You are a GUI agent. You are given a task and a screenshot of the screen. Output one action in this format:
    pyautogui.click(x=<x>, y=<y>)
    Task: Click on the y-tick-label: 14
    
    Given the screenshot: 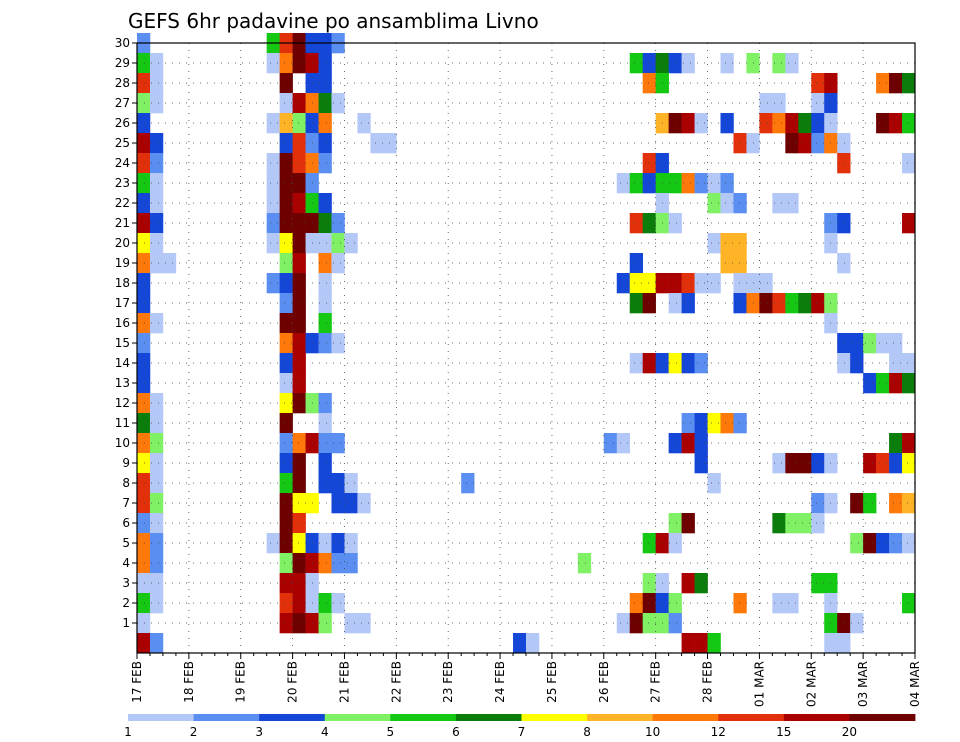 What is the action you would take?
    pyautogui.click(x=122, y=363)
    